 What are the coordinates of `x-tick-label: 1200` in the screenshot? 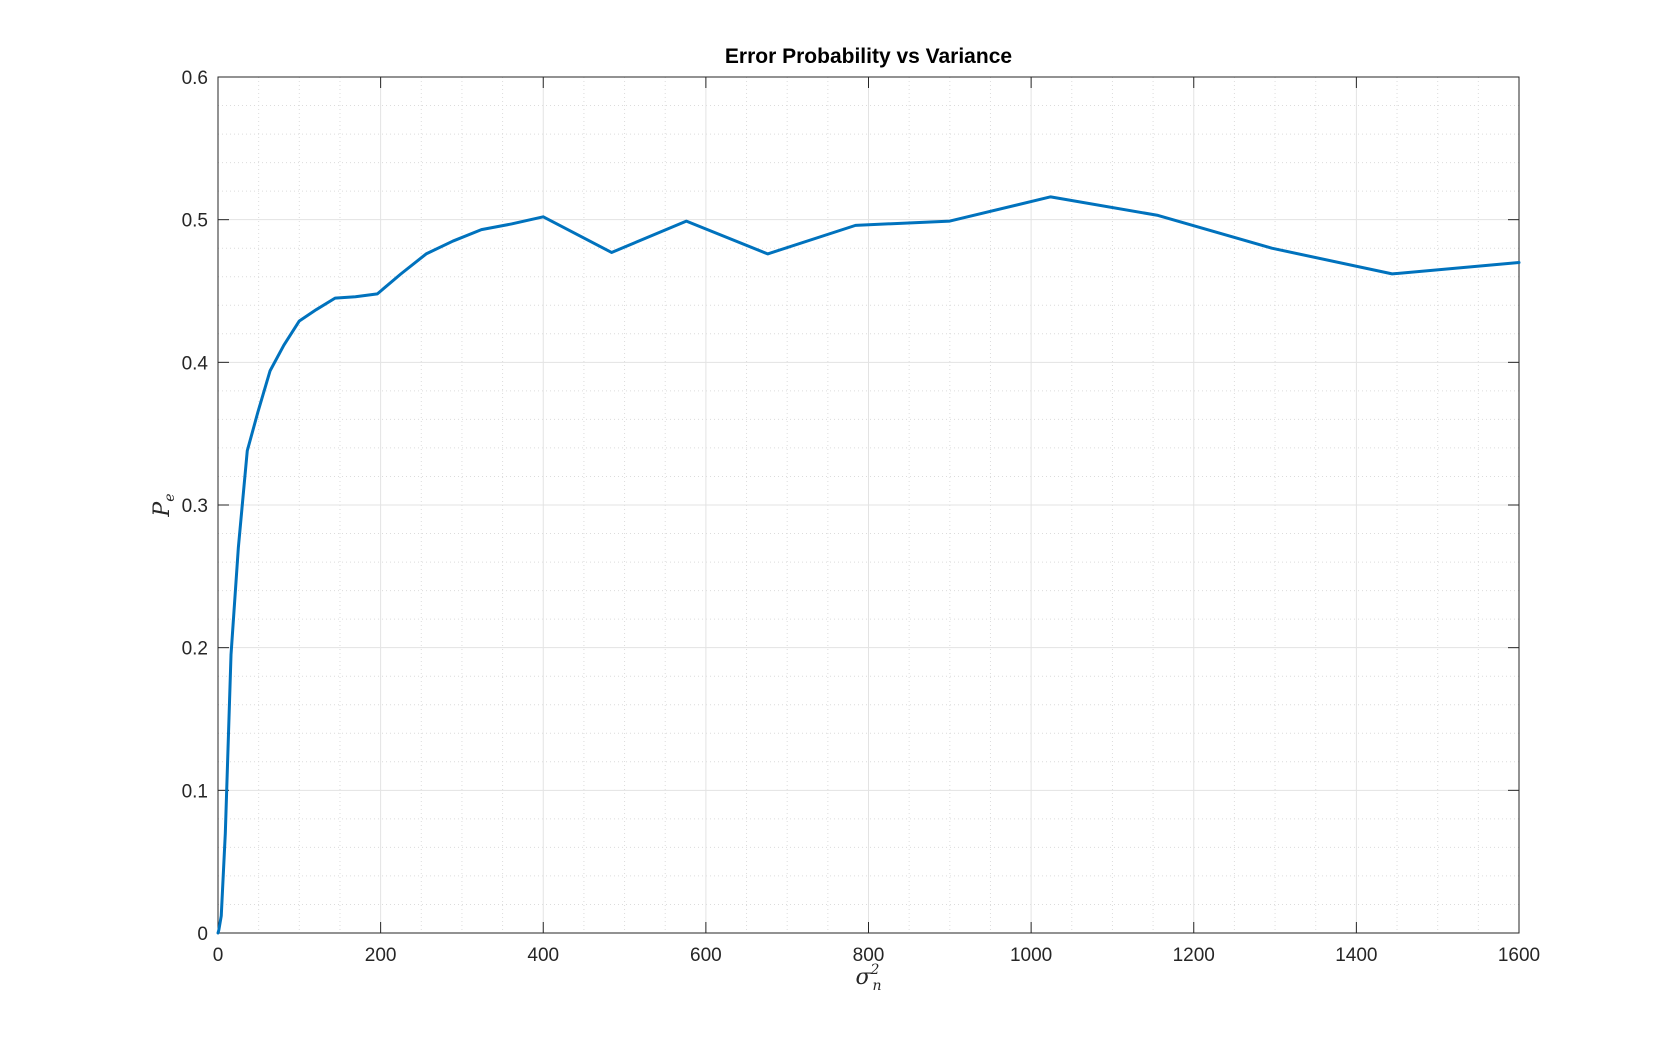 It's located at (1194, 955).